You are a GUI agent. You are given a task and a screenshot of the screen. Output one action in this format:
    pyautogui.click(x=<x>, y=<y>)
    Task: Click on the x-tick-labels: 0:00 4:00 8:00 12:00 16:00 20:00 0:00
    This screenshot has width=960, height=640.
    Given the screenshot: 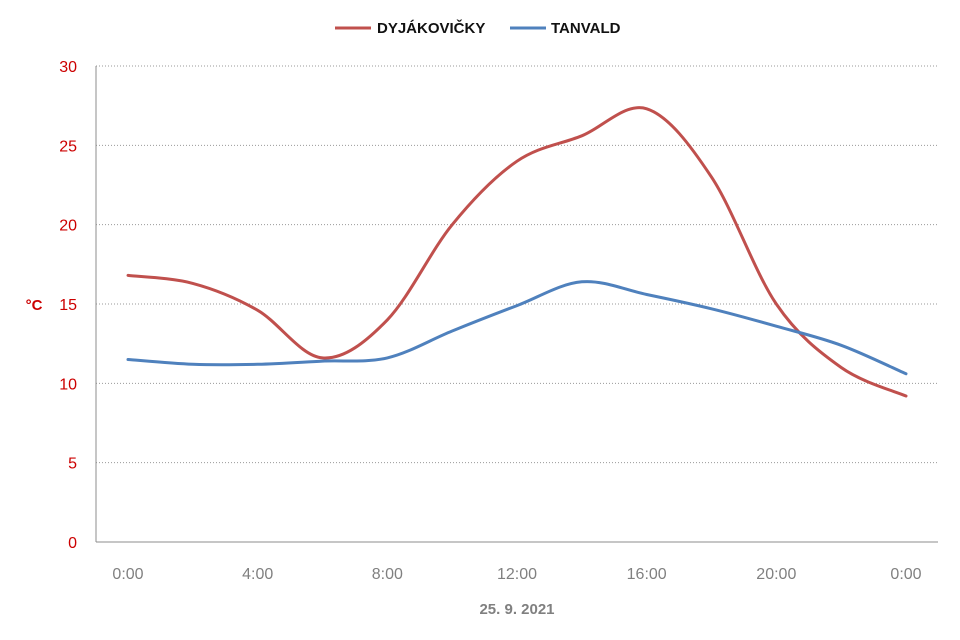 What is the action you would take?
    pyautogui.click(x=516, y=574)
    